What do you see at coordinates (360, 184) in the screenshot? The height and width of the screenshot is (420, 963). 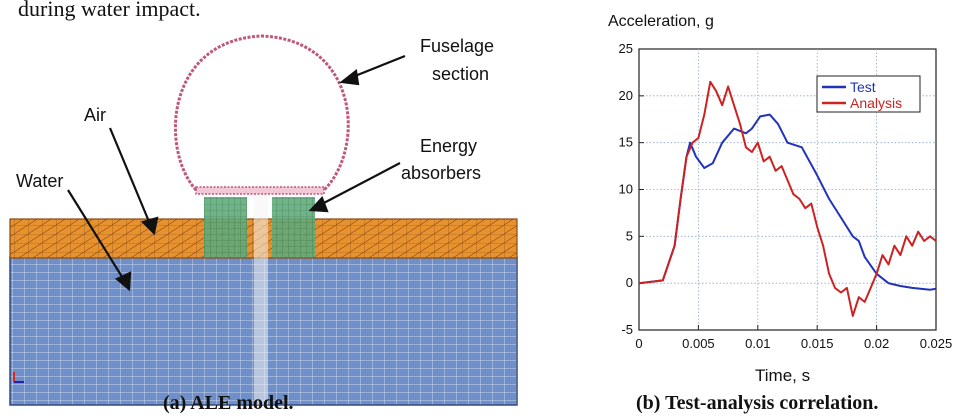 I see `arrow-energy` at bounding box center [360, 184].